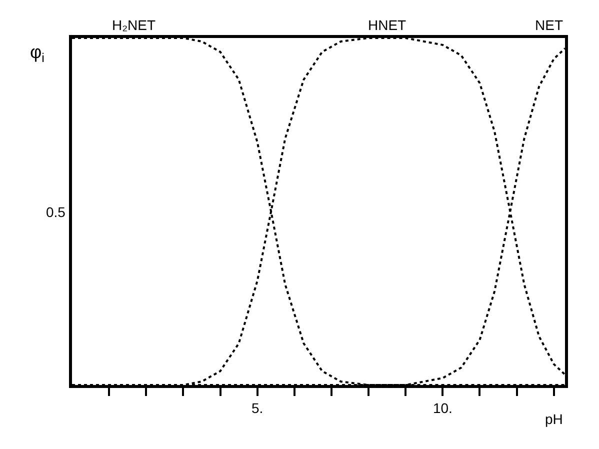 The image size is (599, 449). Describe the element at coordinates (56, 212) in the screenshot. I see `text: 0.5` at that location.